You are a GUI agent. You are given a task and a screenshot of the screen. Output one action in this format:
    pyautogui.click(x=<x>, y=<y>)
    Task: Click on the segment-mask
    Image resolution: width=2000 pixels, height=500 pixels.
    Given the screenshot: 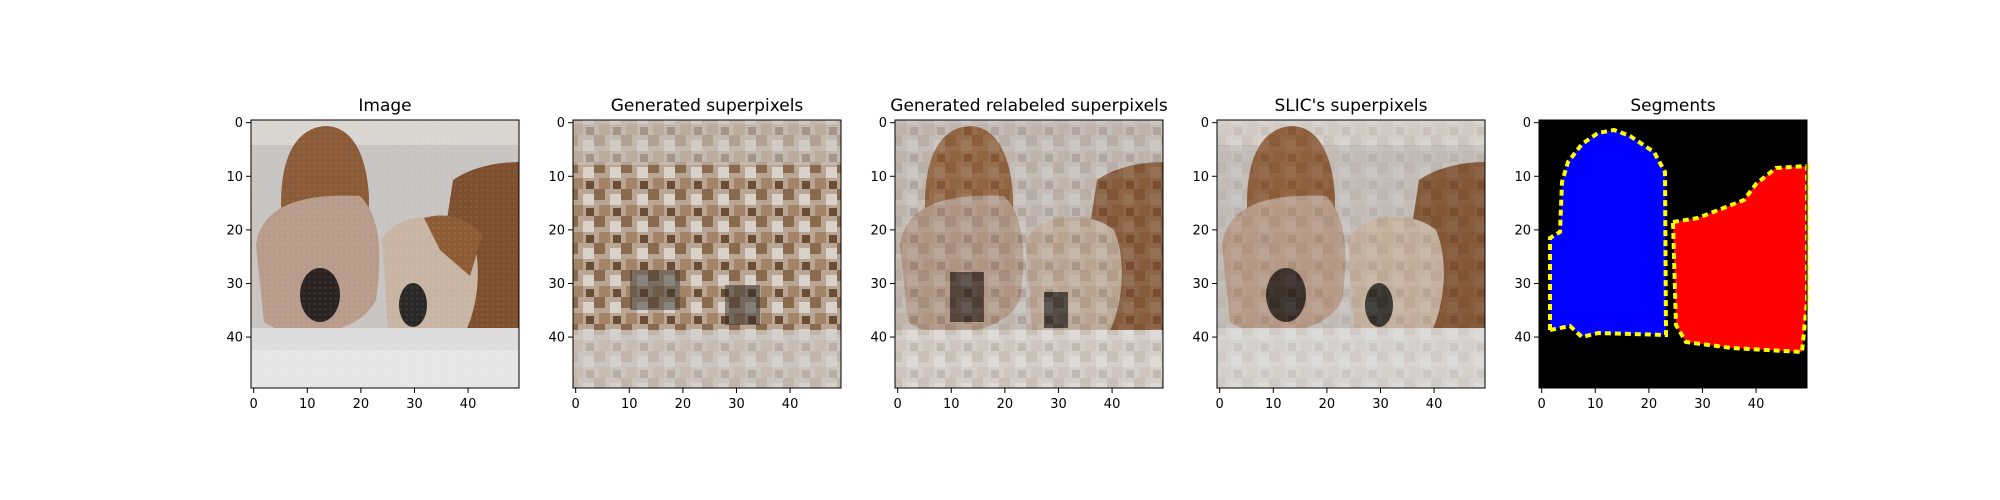 What is the action you would take?
    pyautogui.click(x=1674, y=254)
    